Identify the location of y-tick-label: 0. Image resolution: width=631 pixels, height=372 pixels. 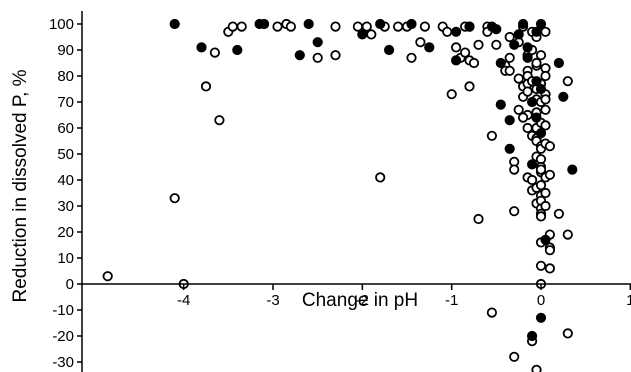
(70, 284).